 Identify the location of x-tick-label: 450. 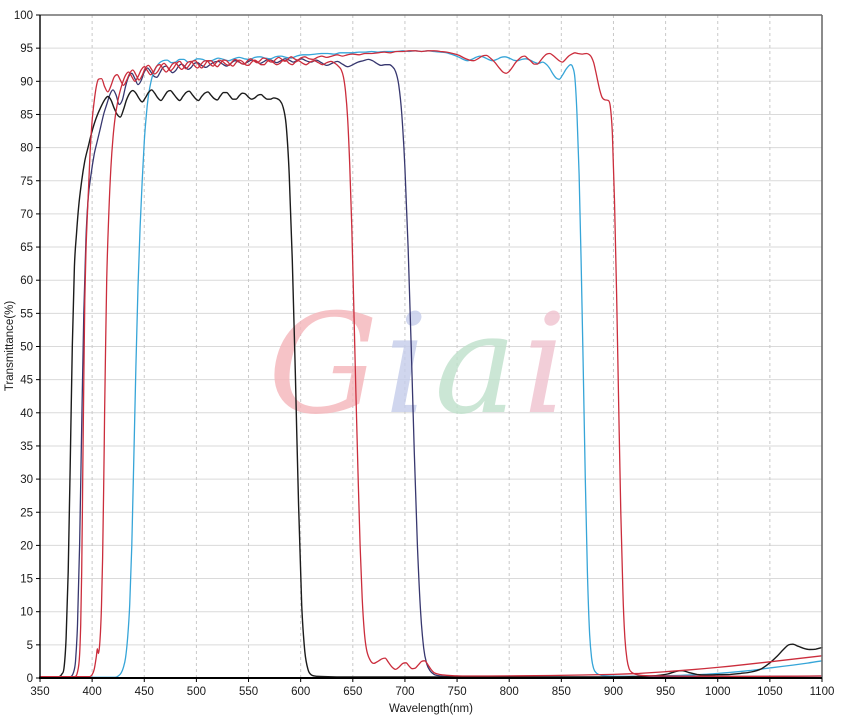
(144, 692).